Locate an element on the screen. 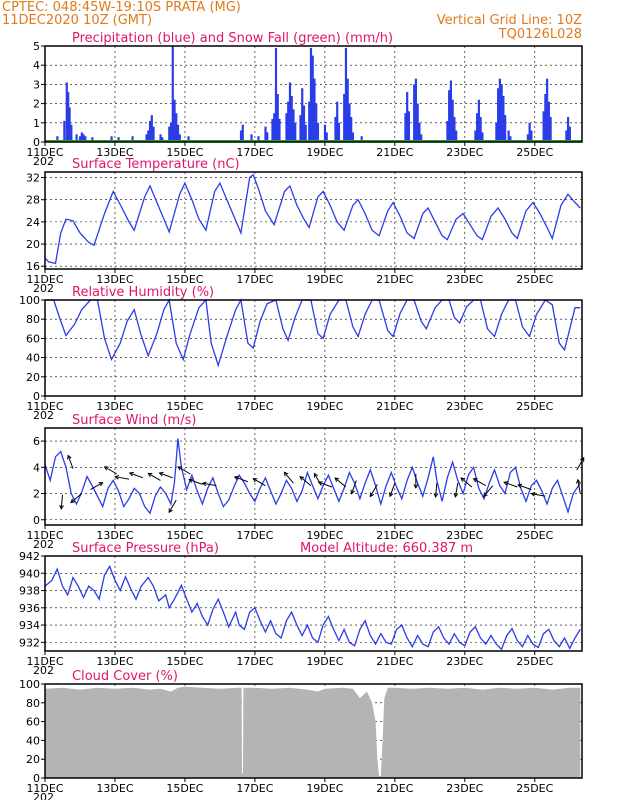  cloud-cover-x-tick-label: 23DEC is located at coordinates (464, 788).